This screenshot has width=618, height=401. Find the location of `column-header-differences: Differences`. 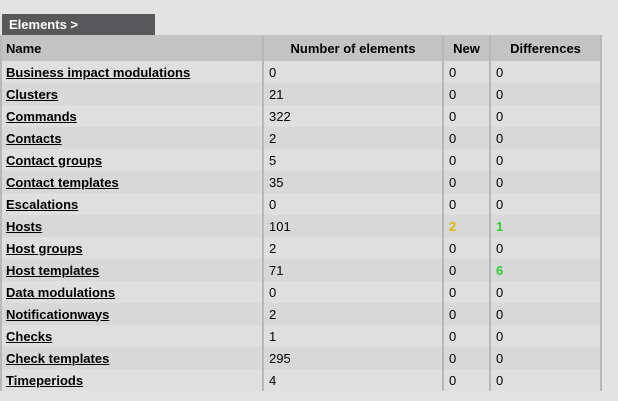

column-header-differences: Differences is located at coordinates (545, 48).